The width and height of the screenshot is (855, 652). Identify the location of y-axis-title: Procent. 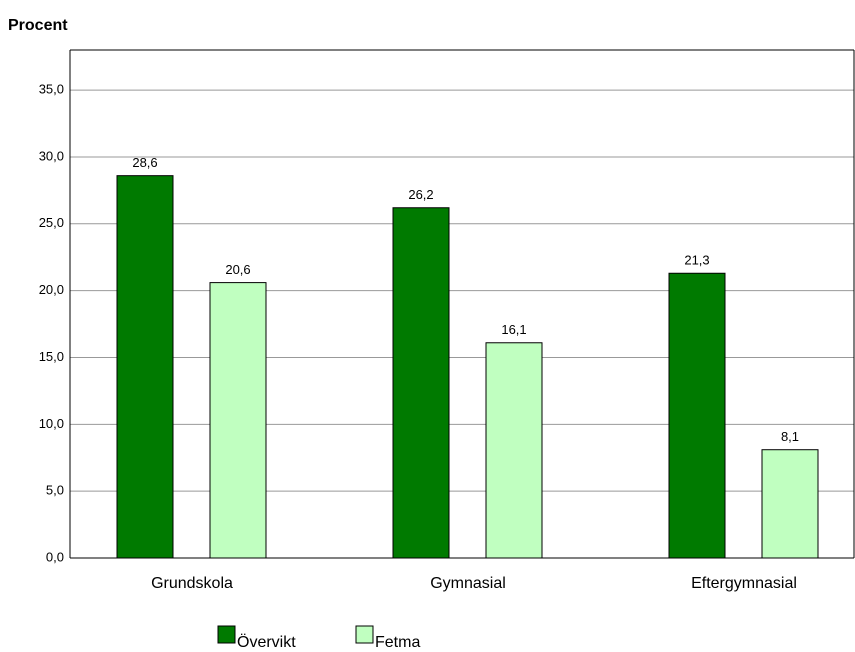
(38, 25).